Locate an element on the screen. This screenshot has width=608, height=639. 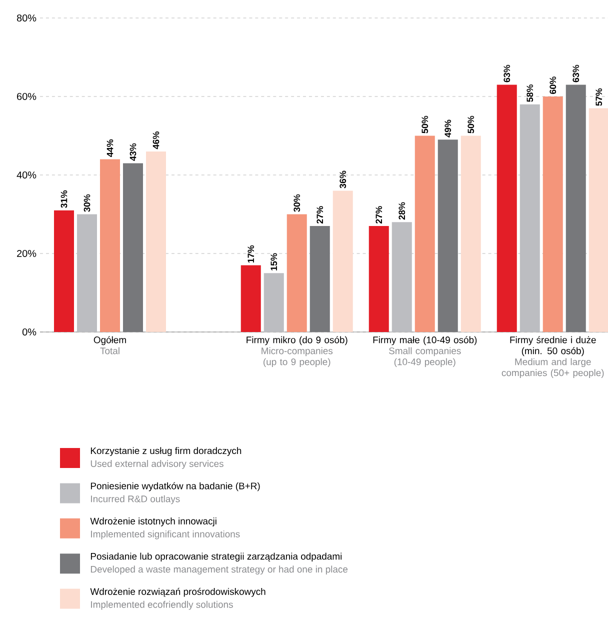
x-tick-label: Ogółem is located at coordinates (110, 341).